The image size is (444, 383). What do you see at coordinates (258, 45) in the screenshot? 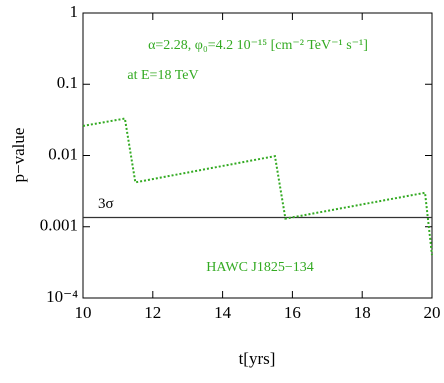
I see `annotation: α=2.28, φ₀=4.2 10⁻¹⁵ [cm⁻² TeV⁻¹ s⁻¹]` at bounding box center [258, 45].